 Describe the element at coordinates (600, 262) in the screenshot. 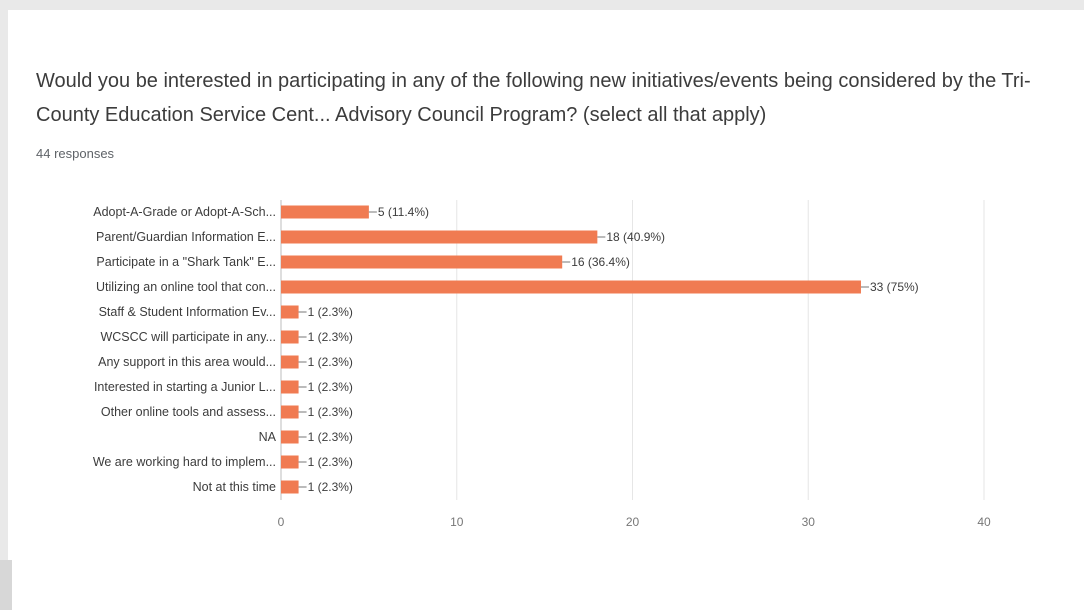

I see `data-label: 16 (36.4%)` at that location.